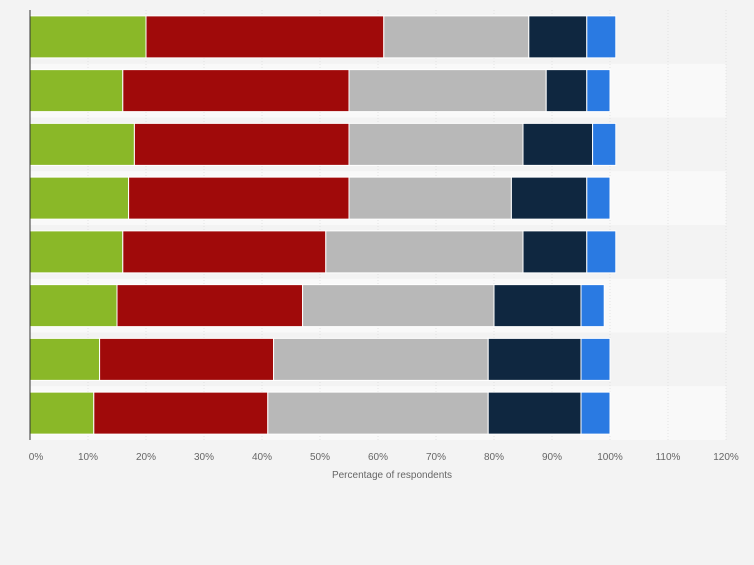 This screenshot has height=565, width=754. Describe the element at coordinates (204, 457) in the screenshot. I see `x-tick-label: 30%` at that location.